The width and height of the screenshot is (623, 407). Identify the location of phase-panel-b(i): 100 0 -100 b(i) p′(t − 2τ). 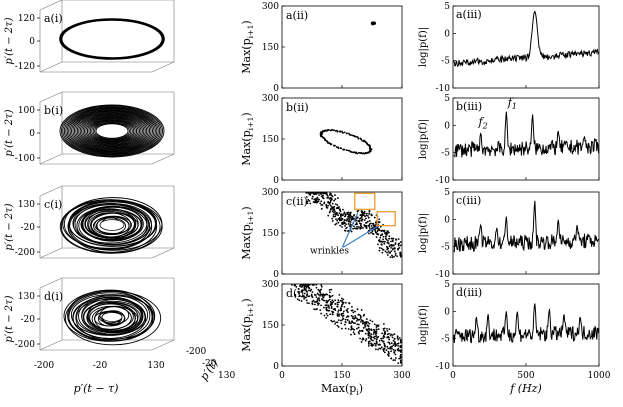
(89, 128).